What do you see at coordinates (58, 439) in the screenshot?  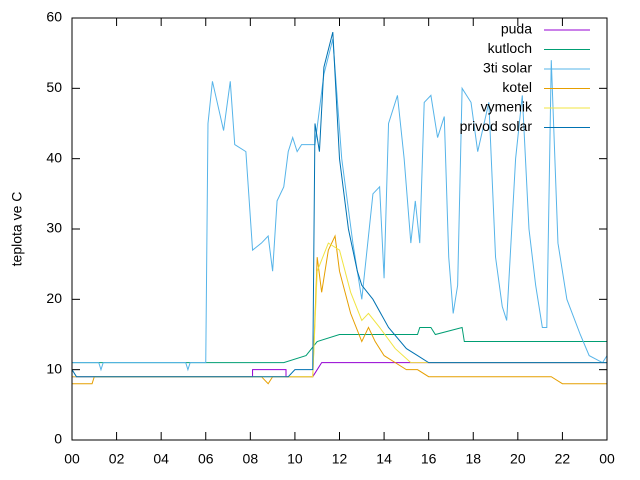 I see `y-tick-label: 0` at bounding box center [58, 439].